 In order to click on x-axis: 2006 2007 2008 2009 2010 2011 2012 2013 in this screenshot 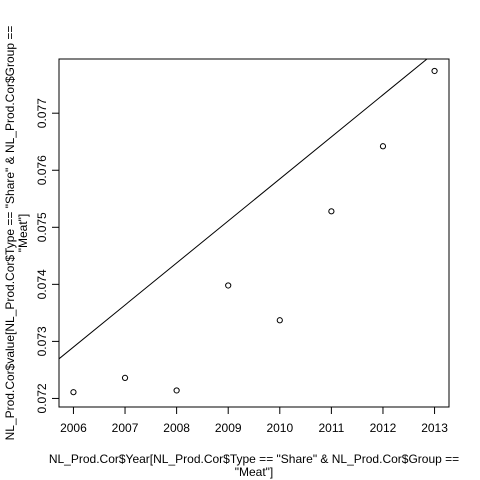, I will do `click(254, 420)`.